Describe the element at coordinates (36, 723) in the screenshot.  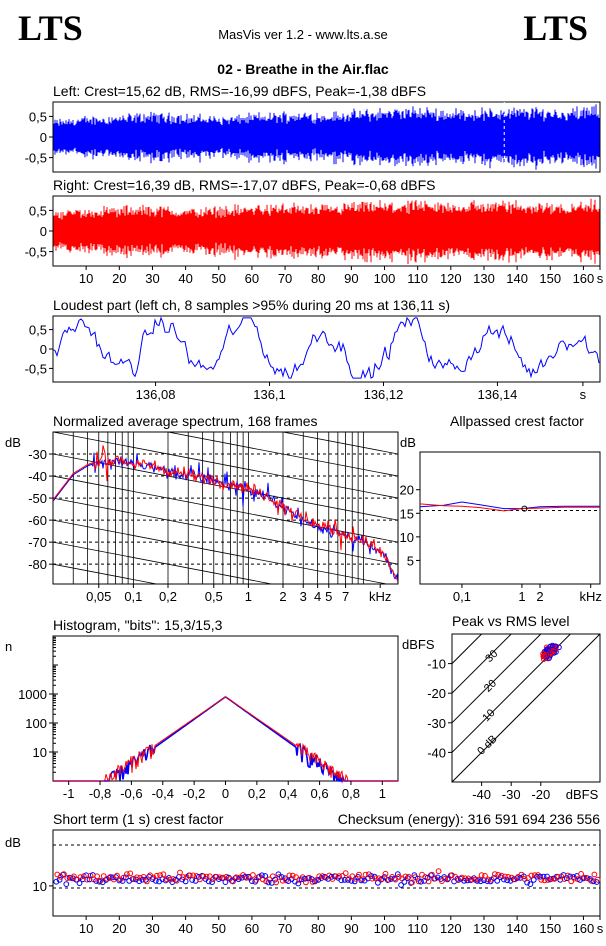
I see `histogram-y-tick-label: 100` at that location.